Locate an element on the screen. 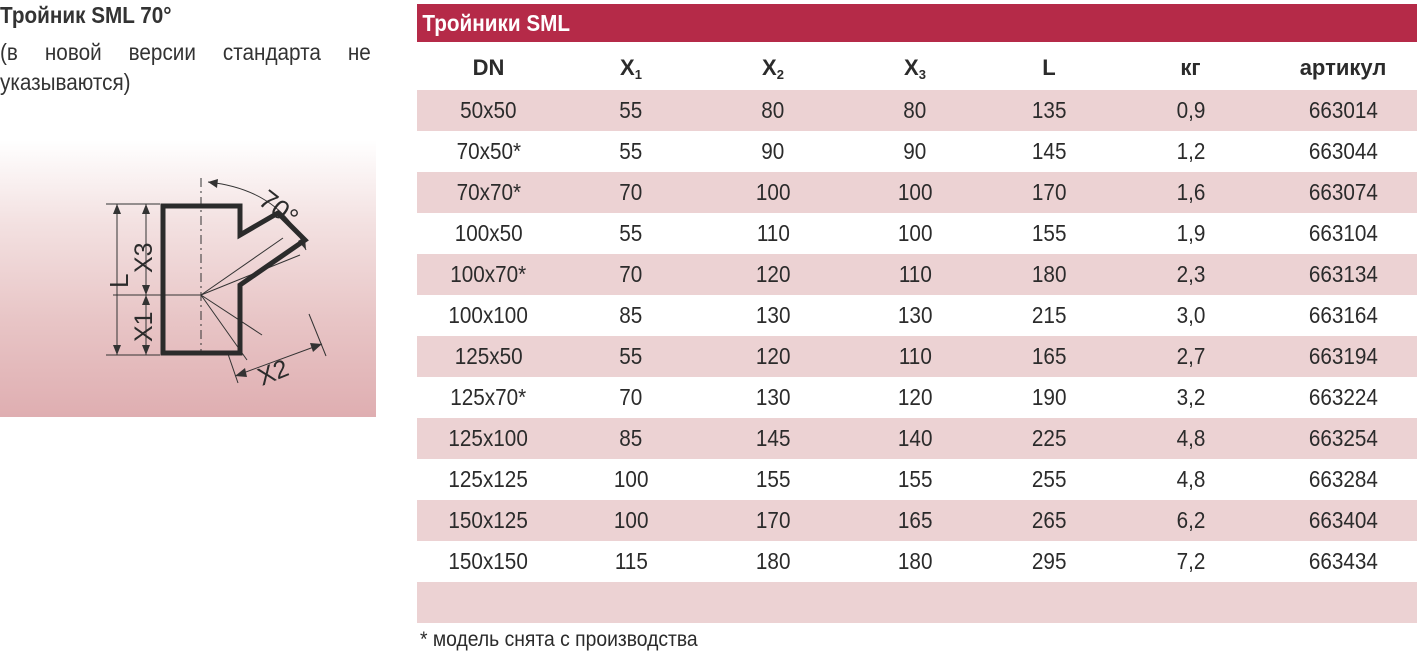 Image resolution: width=1417 pixels, height=666 pixels. table-cell-article: 663254 is located at coordinates (1343, 438).